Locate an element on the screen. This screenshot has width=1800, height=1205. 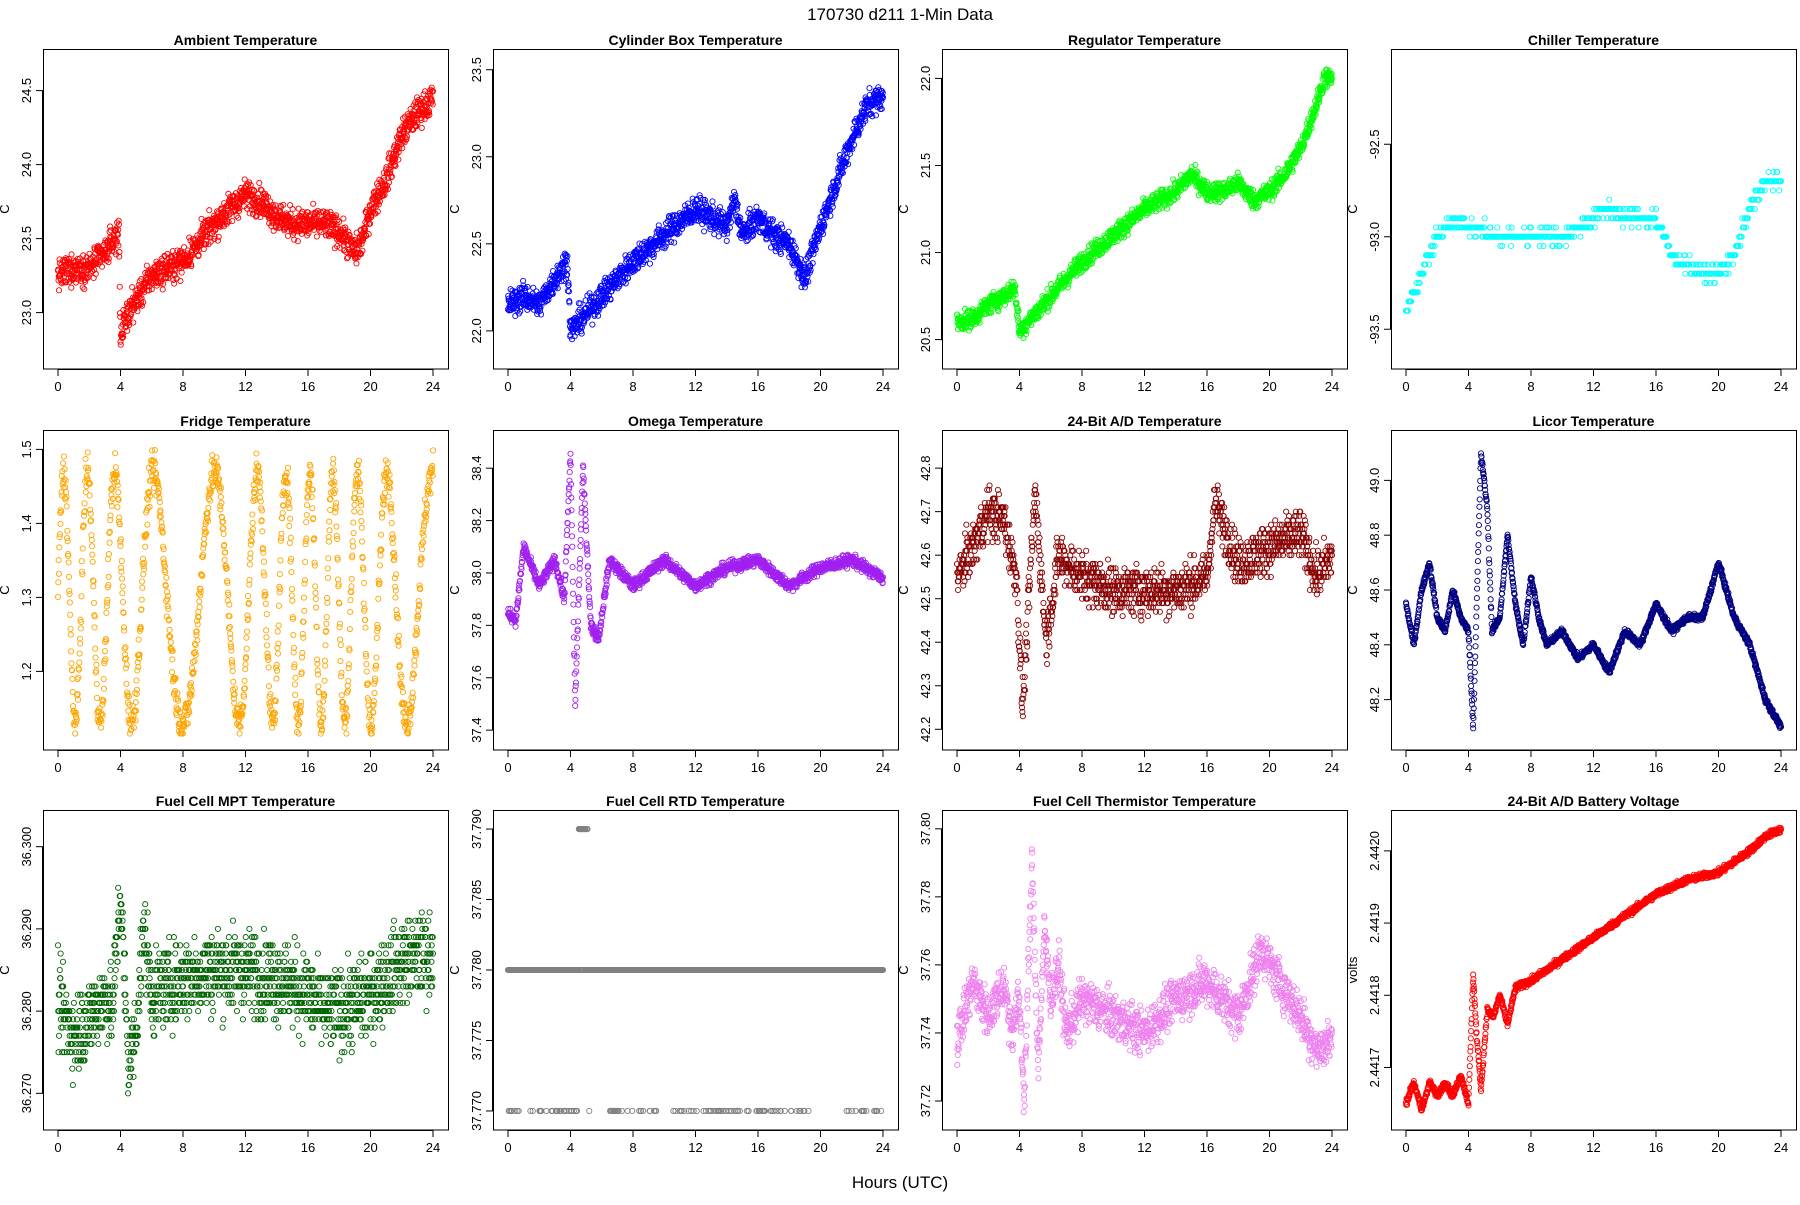
y-tick-label: 24.0 is located at coordinates (26, 164).